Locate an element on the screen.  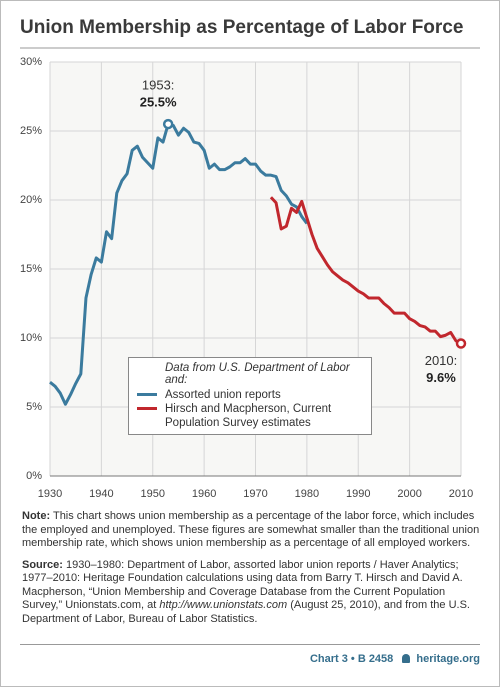
legend-entry: Assorted union reports is located at coordinates (250, 395).